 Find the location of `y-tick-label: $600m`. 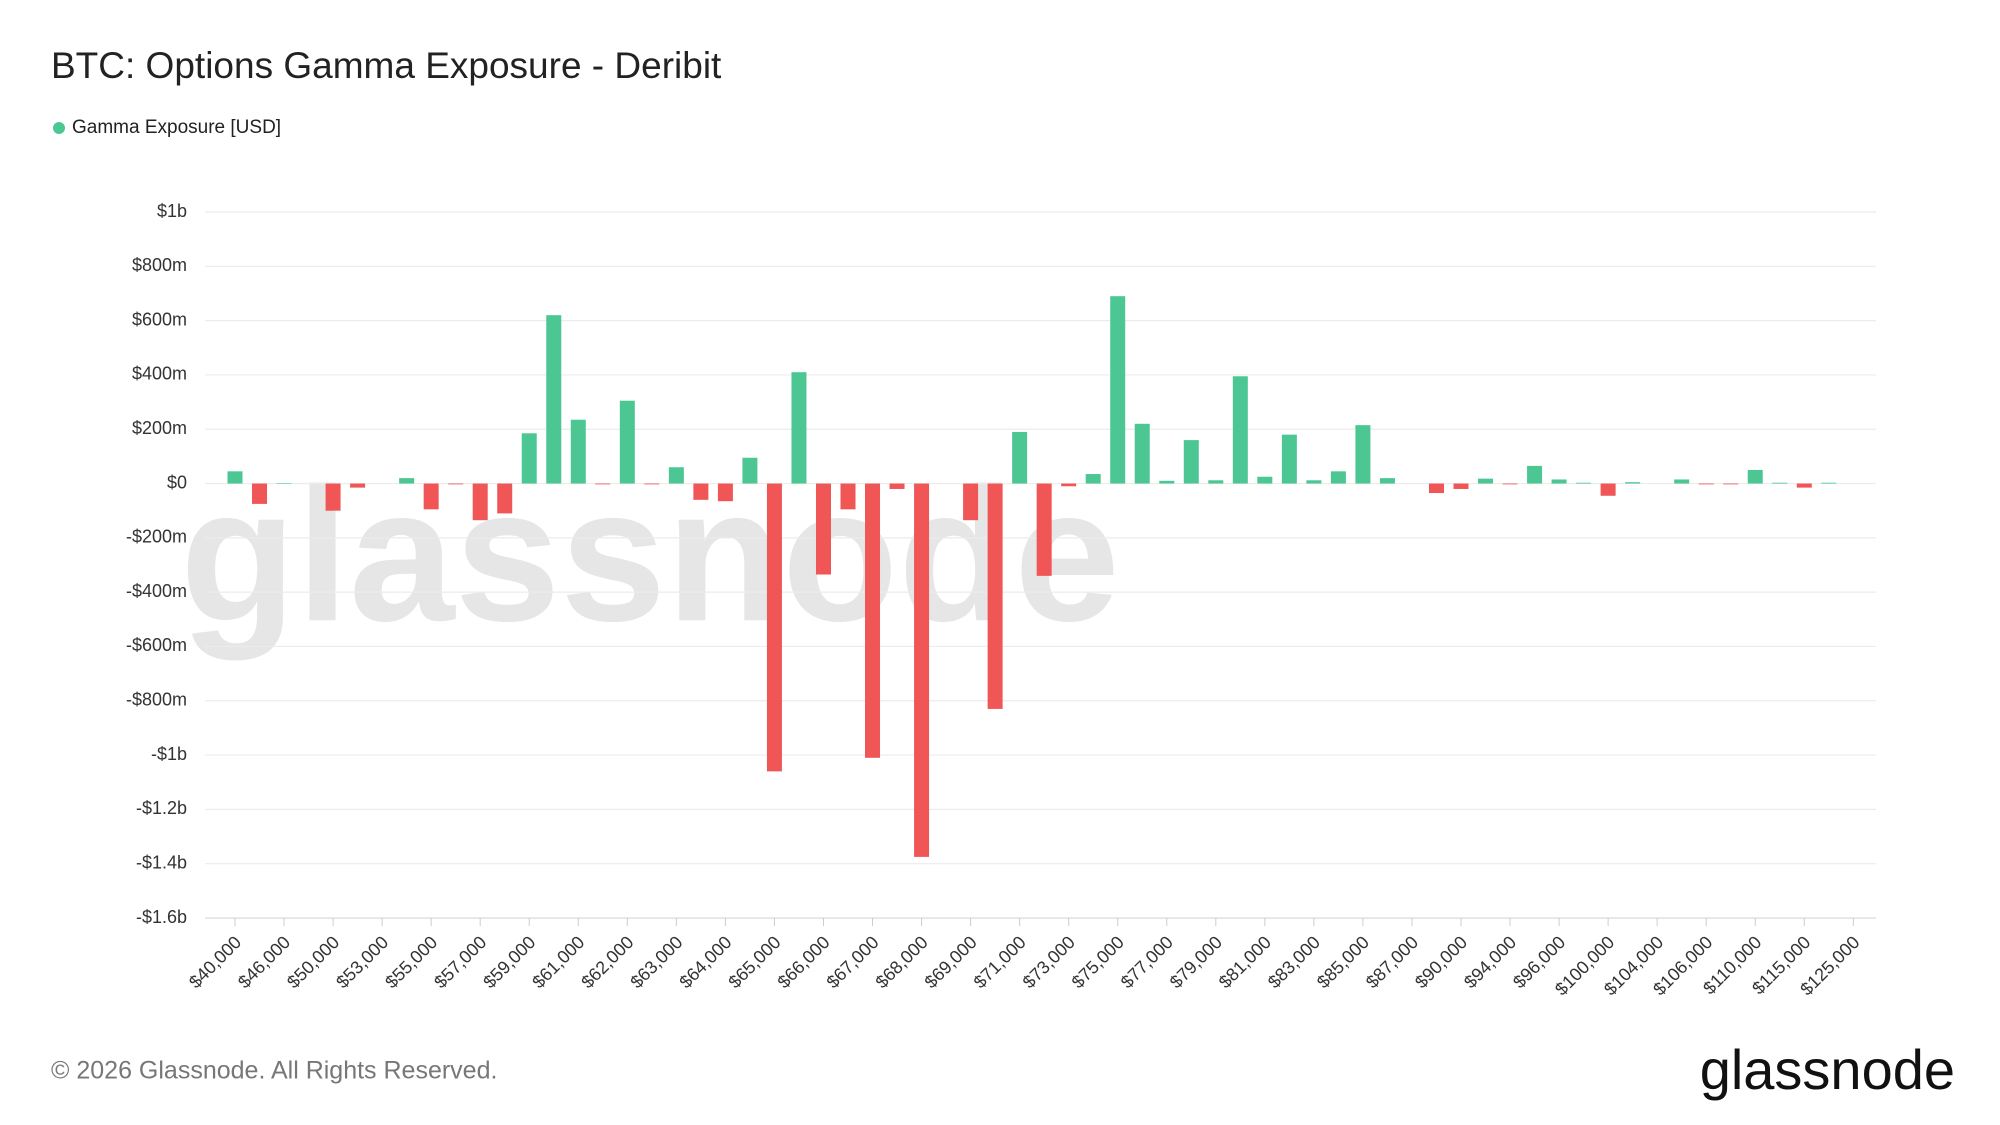

y-tick-label: $600m is located at coordinates (159, 319).